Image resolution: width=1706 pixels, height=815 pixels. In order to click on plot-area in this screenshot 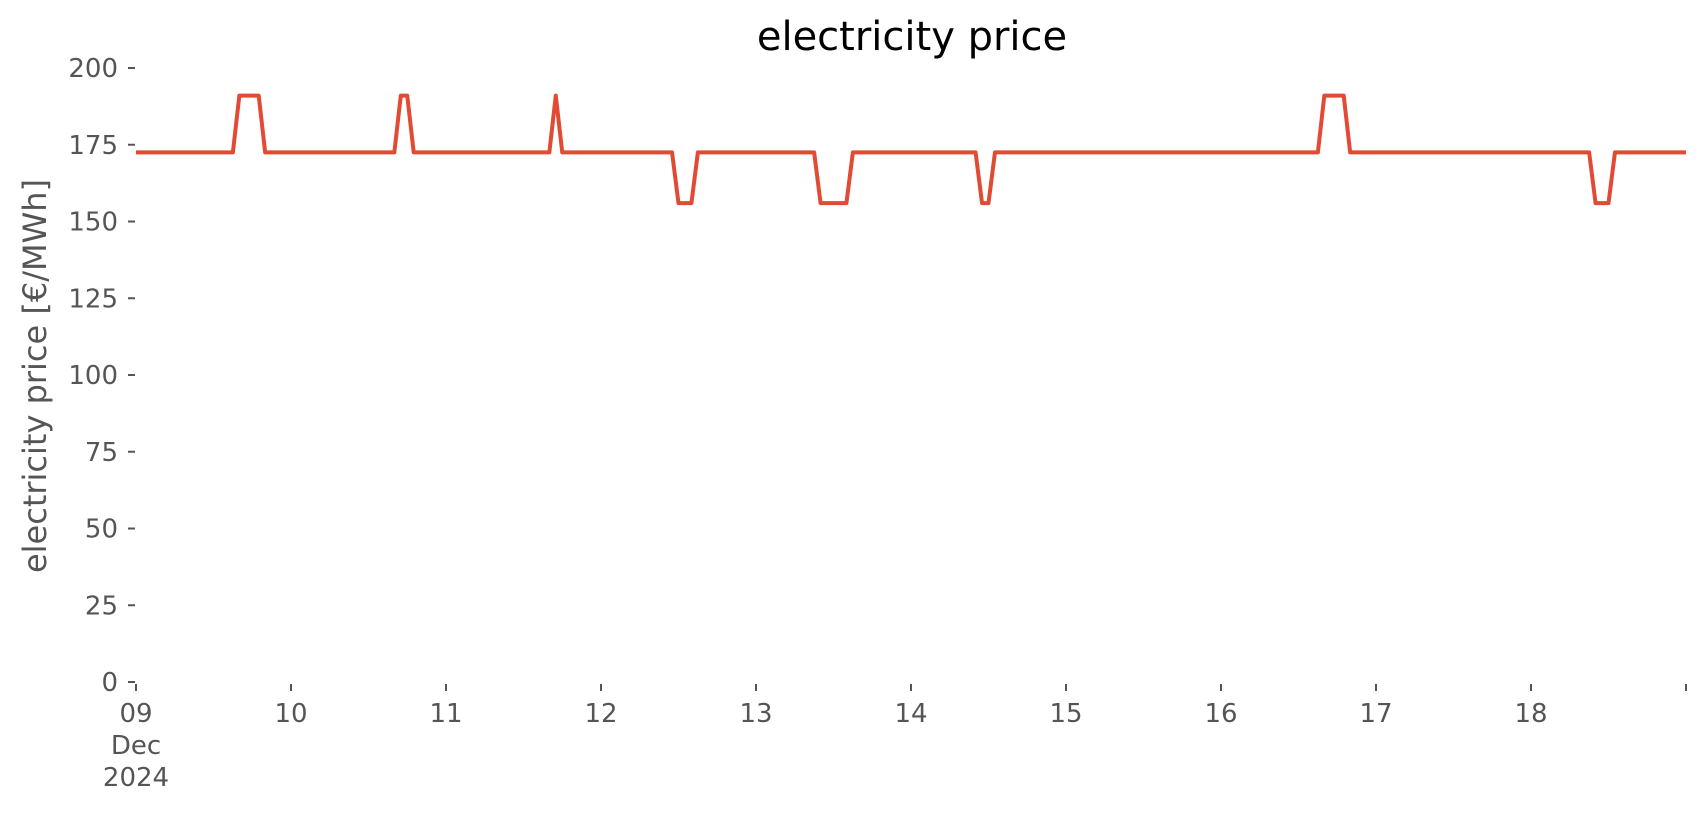, I will do `click(911, 149)`.